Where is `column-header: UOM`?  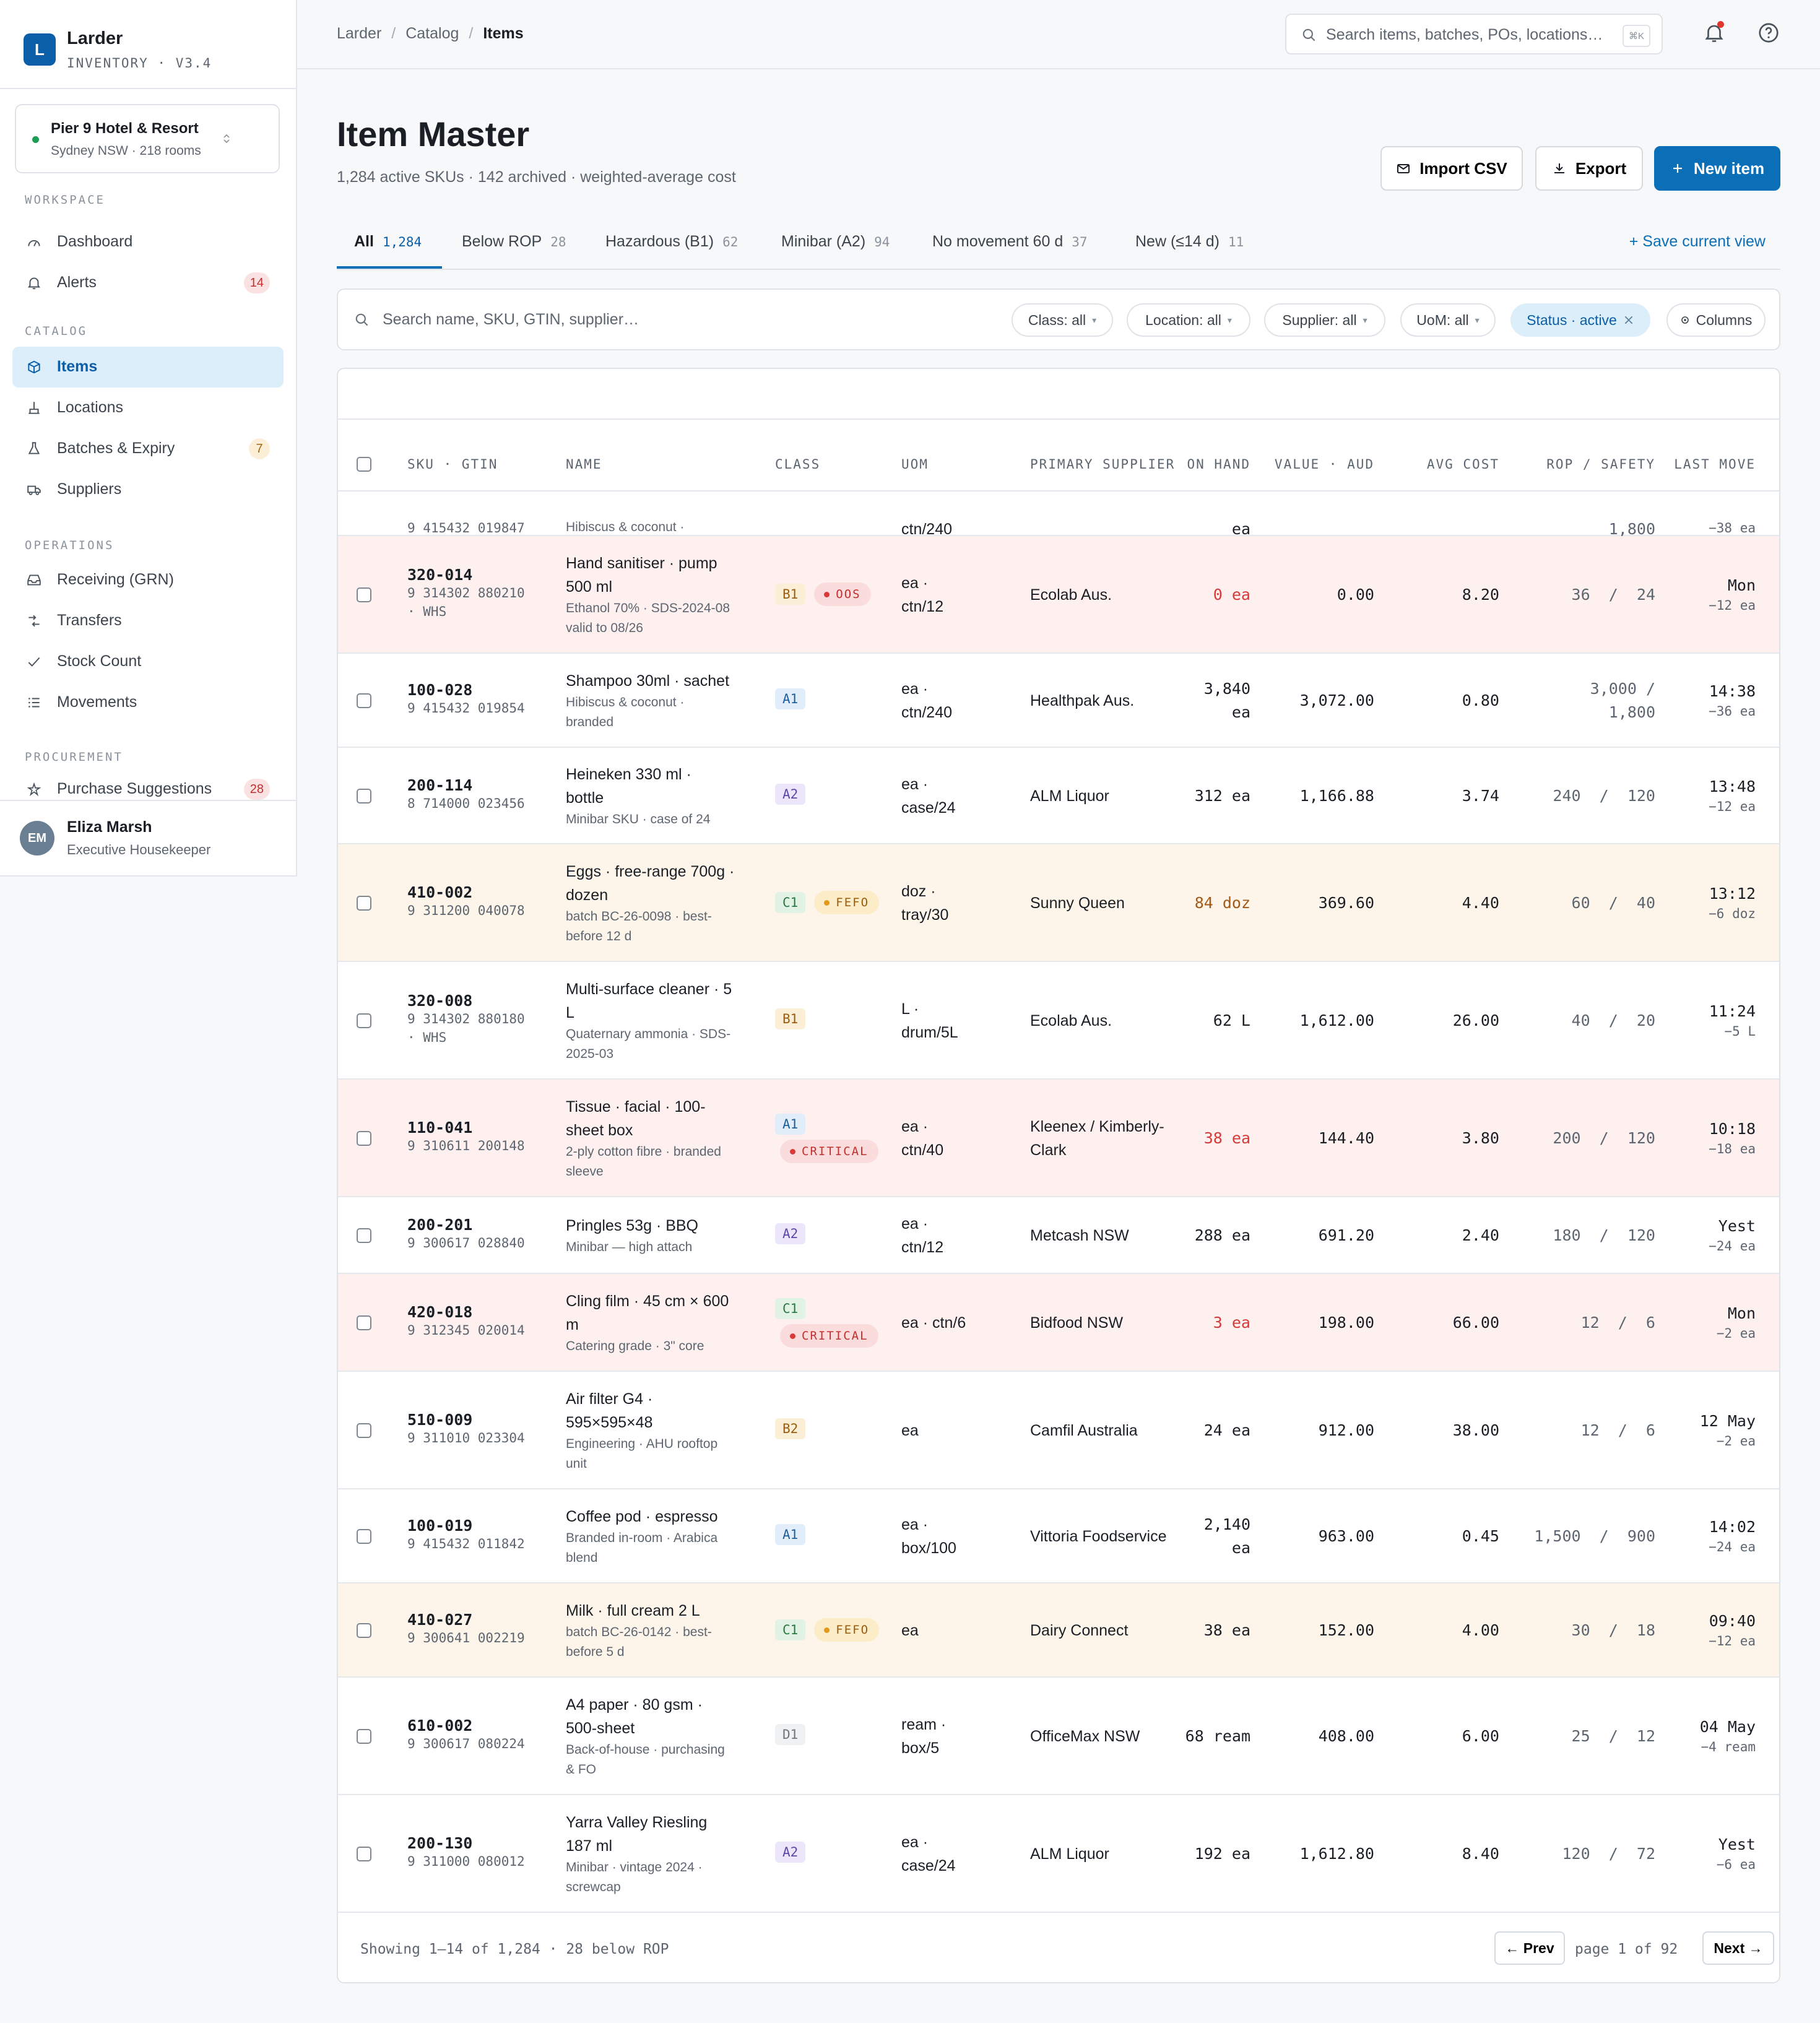 column-header: UOM is located at coordinates (915, 464).